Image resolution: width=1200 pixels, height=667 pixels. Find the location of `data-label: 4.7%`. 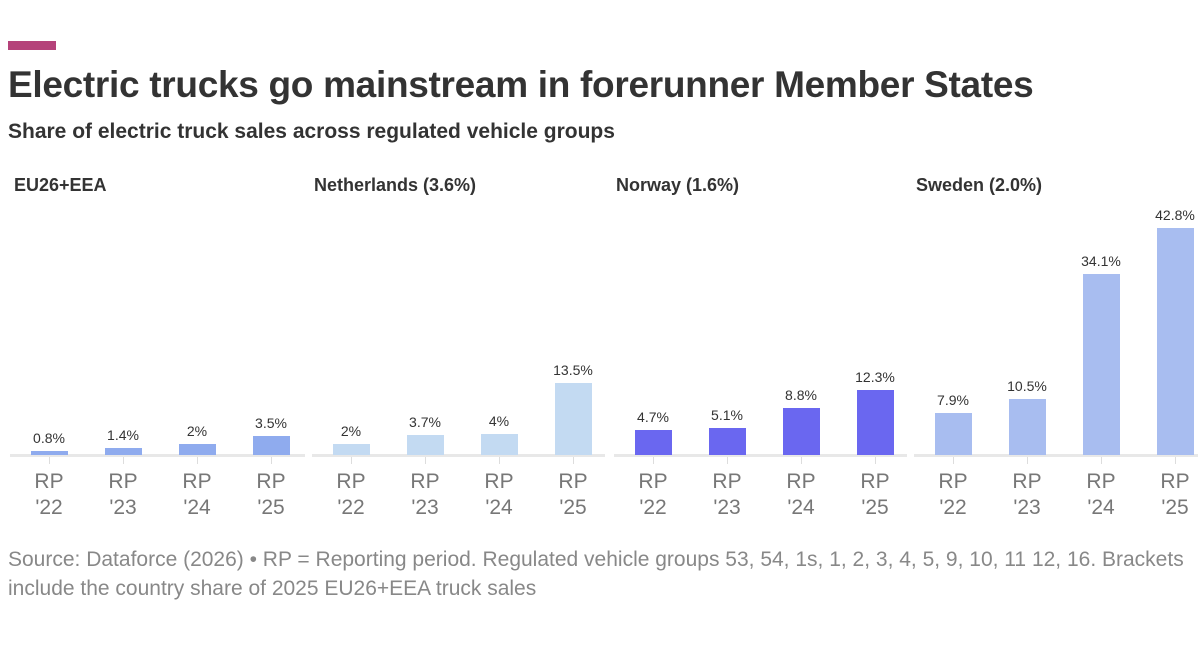

data-label: 4.7% is located at coordinates (653, 417).